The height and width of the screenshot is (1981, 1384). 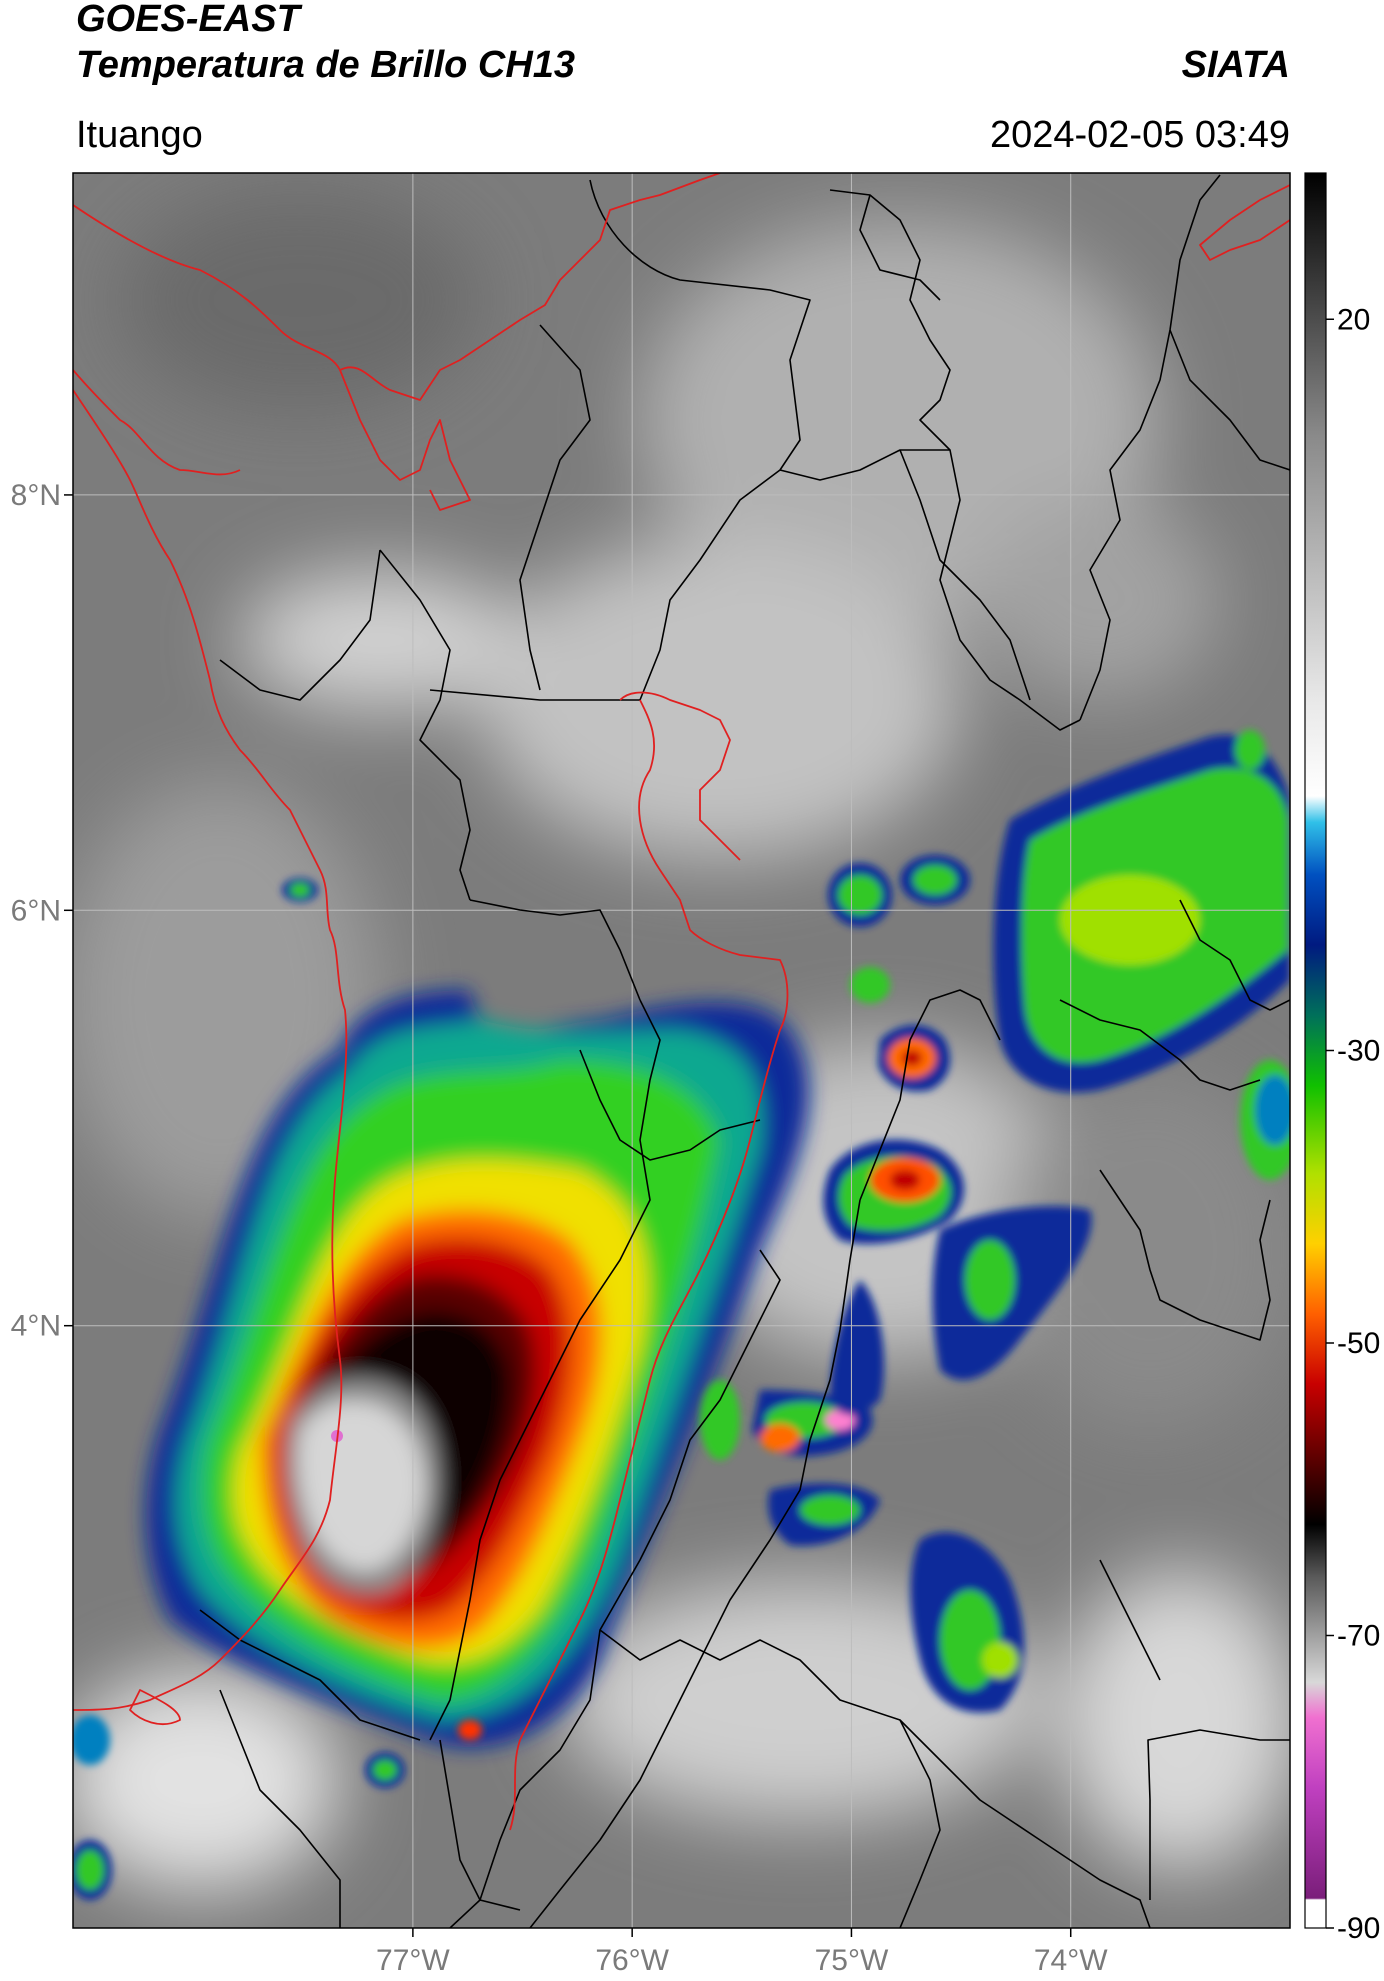 What do you see at coordinates (326, 65) in the screenshot?
I see `title-line2: Temperatura de Brillo CH13` at bounding box center [326, 65].